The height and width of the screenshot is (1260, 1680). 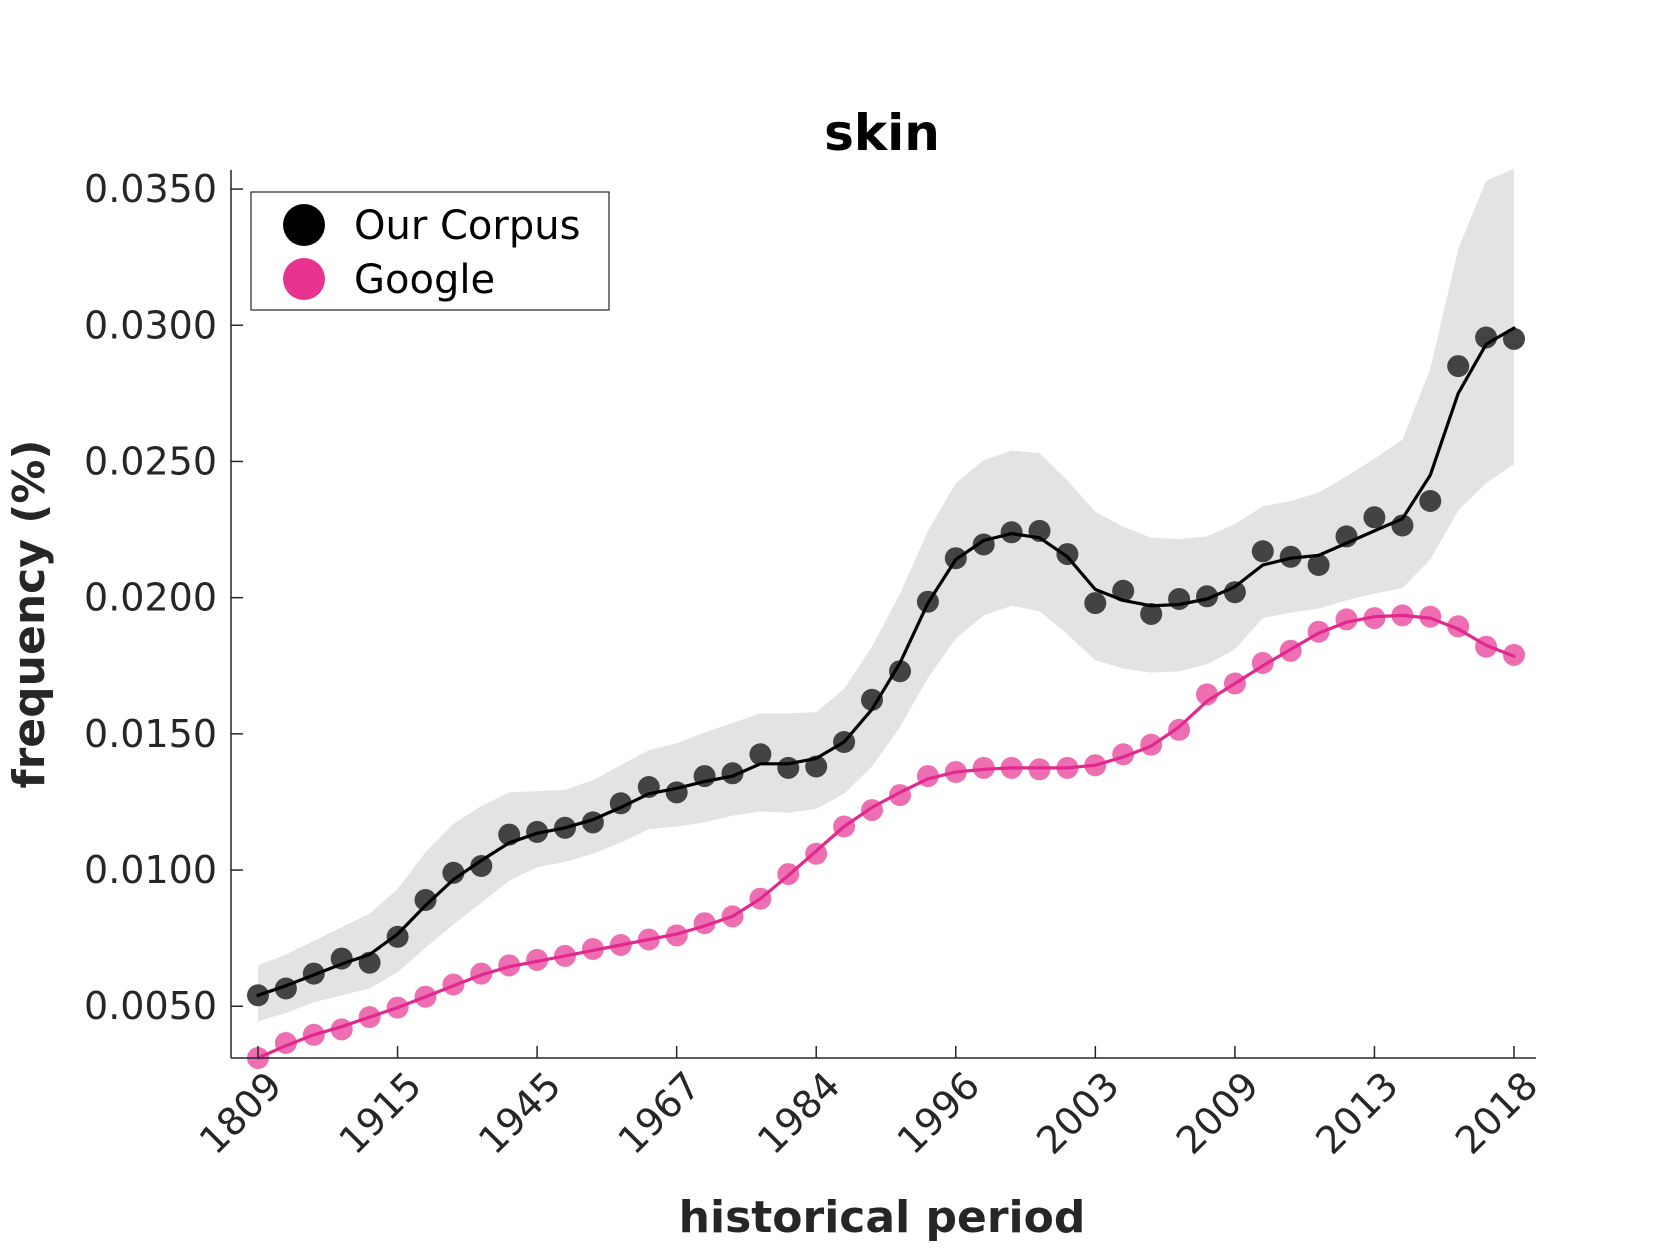 What do you see at coordinates (882, 1217) in the screenshot?
I see `x-axis-title: historical period` at bounding box center [882, 1217].